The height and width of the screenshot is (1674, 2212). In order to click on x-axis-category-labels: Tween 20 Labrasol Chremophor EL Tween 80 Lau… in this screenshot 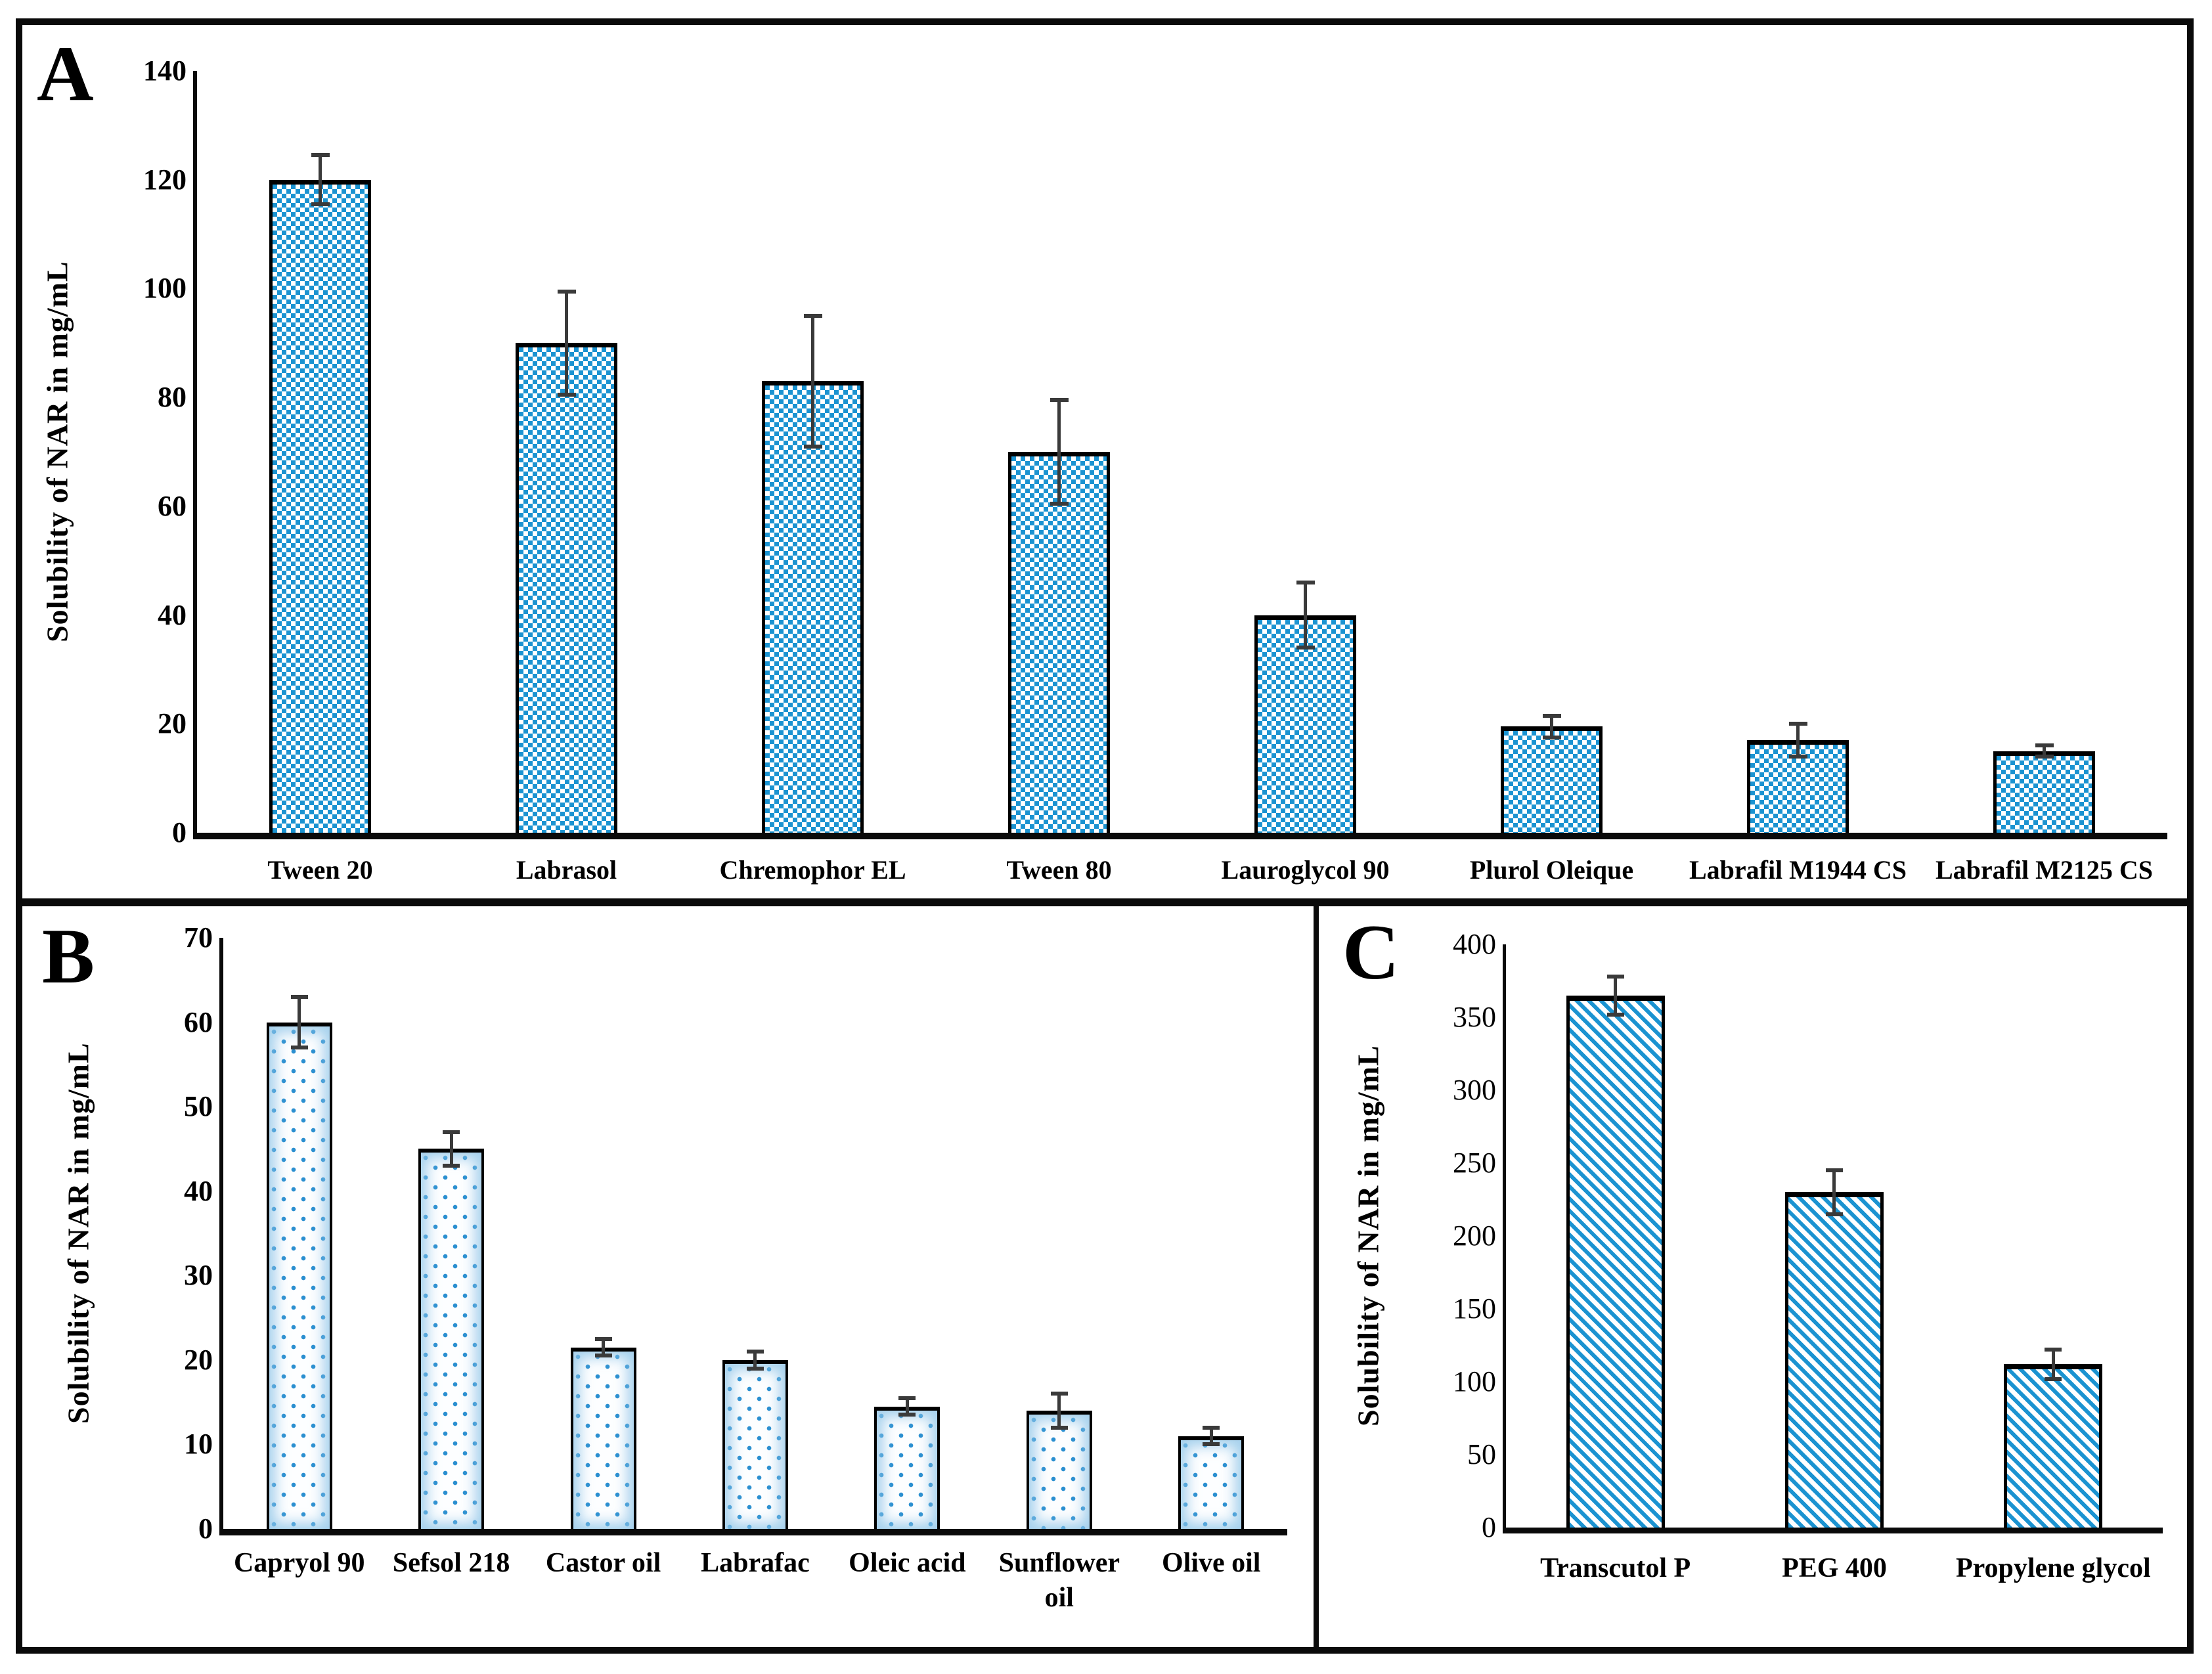, I will do `click(1182, 870)`.